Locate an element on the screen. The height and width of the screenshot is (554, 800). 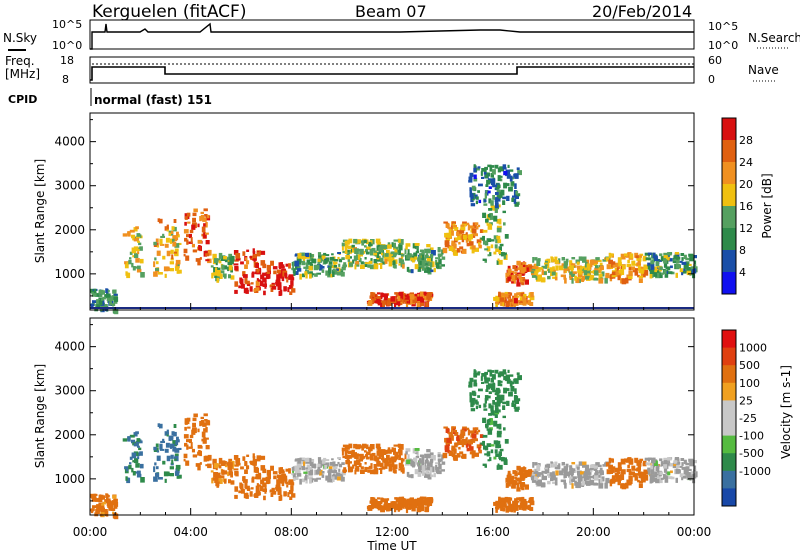
velocity-ylabel: Slant Range [km] is located at coordinates (40, 416).